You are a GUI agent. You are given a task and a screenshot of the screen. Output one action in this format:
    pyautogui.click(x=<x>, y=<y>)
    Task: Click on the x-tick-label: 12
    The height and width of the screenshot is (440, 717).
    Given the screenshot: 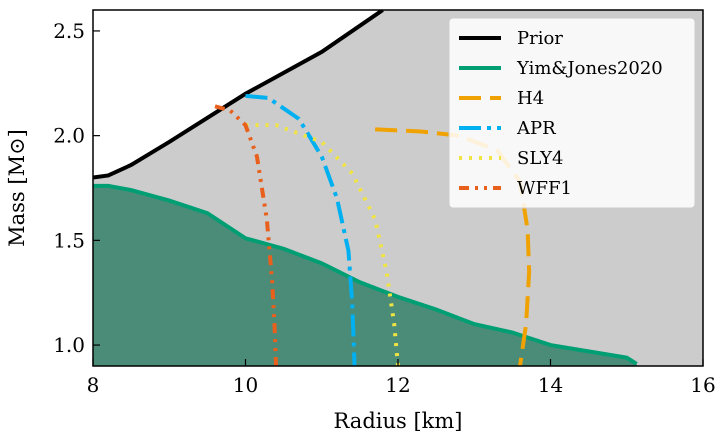 What is the action you would take?
    pyautogui.click(x=397, y=385)
    